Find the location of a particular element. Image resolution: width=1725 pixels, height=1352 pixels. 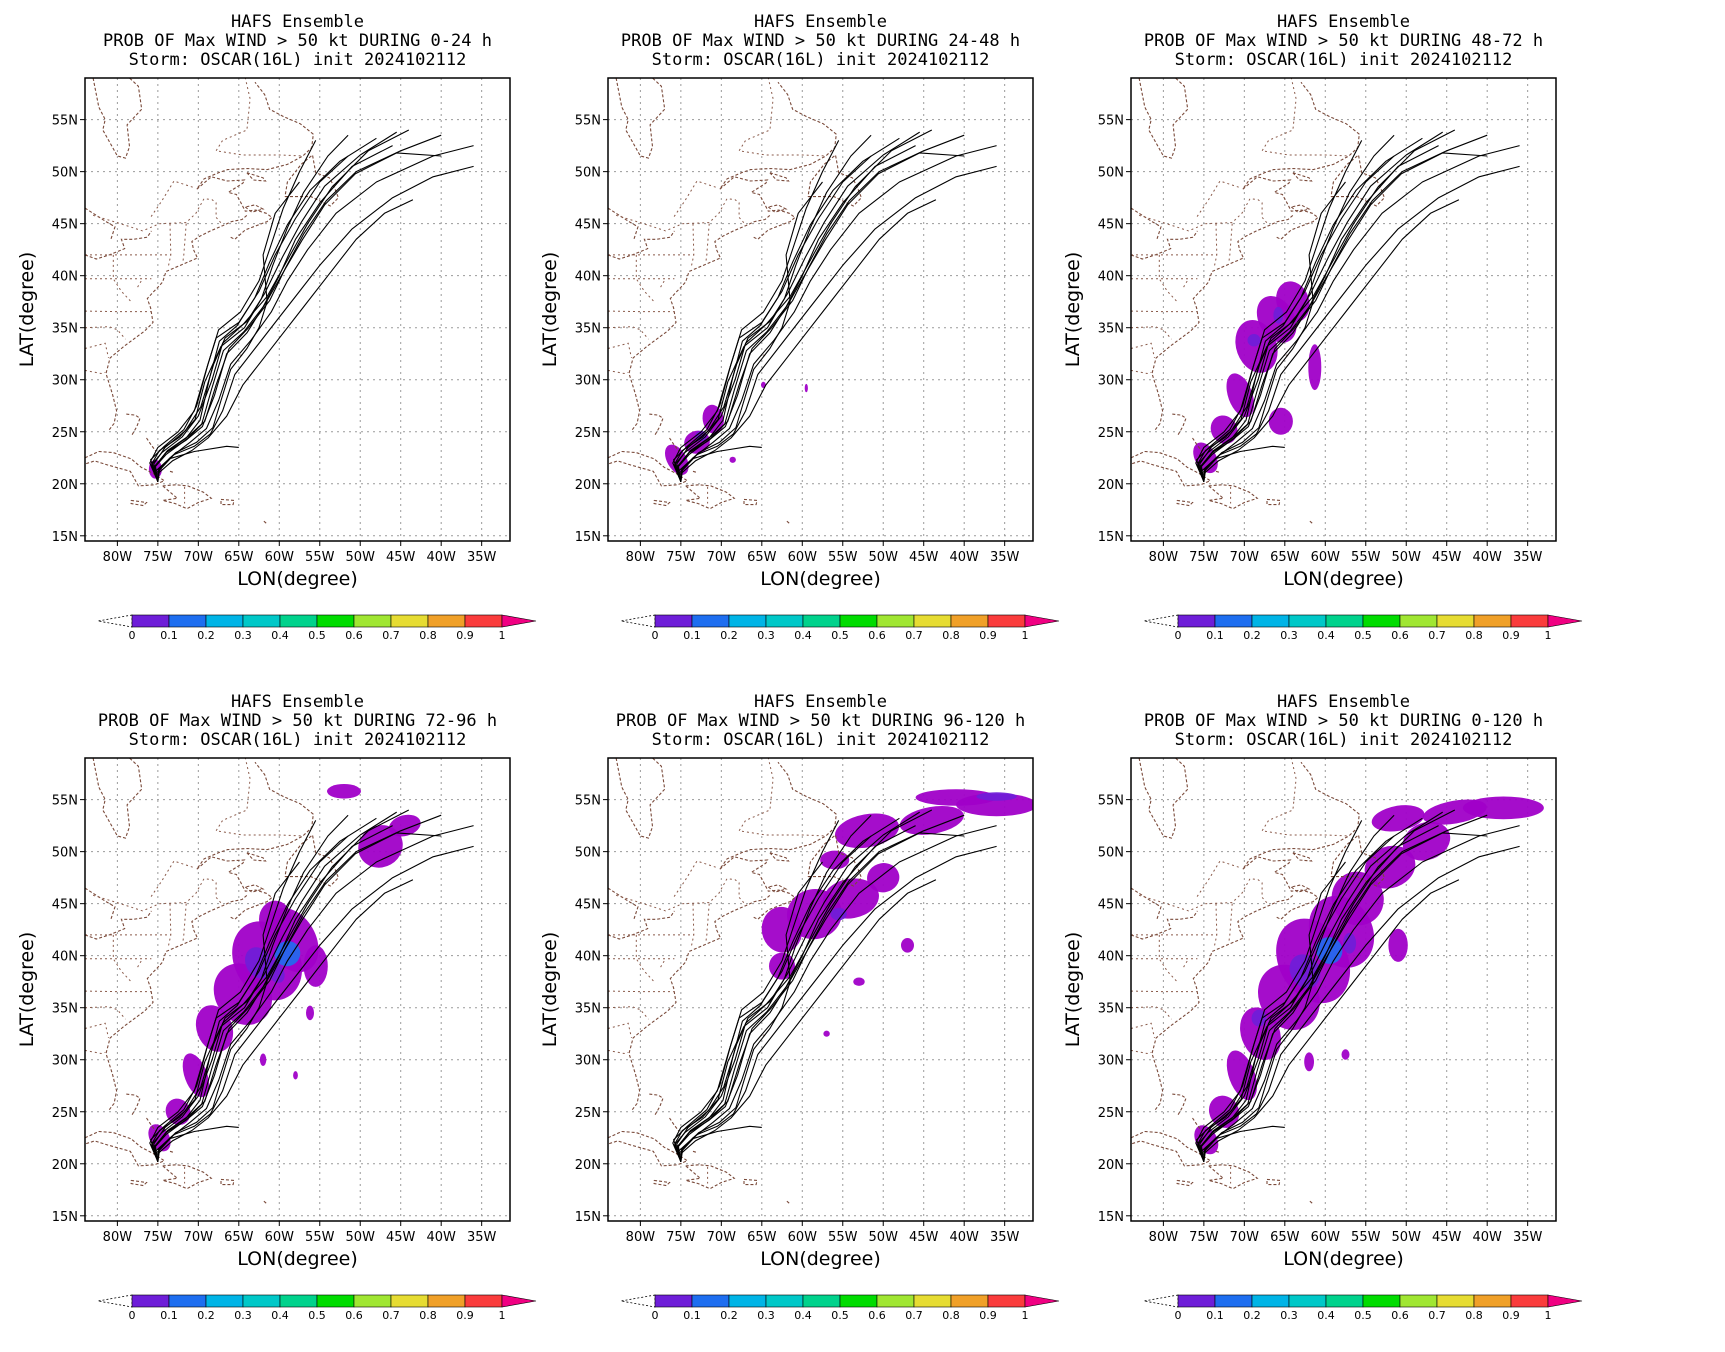

panel-title-model: HAFS Ensemble is located at coordinates (820, 22).